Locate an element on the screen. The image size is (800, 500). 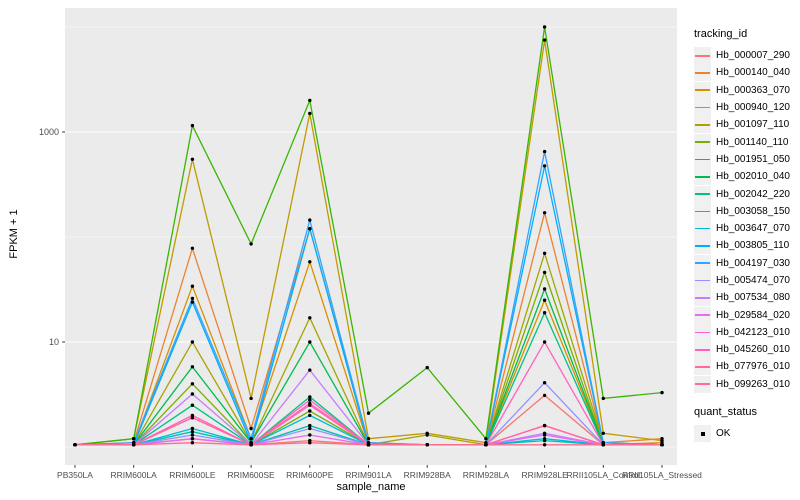
legend-item-Hb_000940_120: Hb_000940_120 is located at coordinates (747, 108).